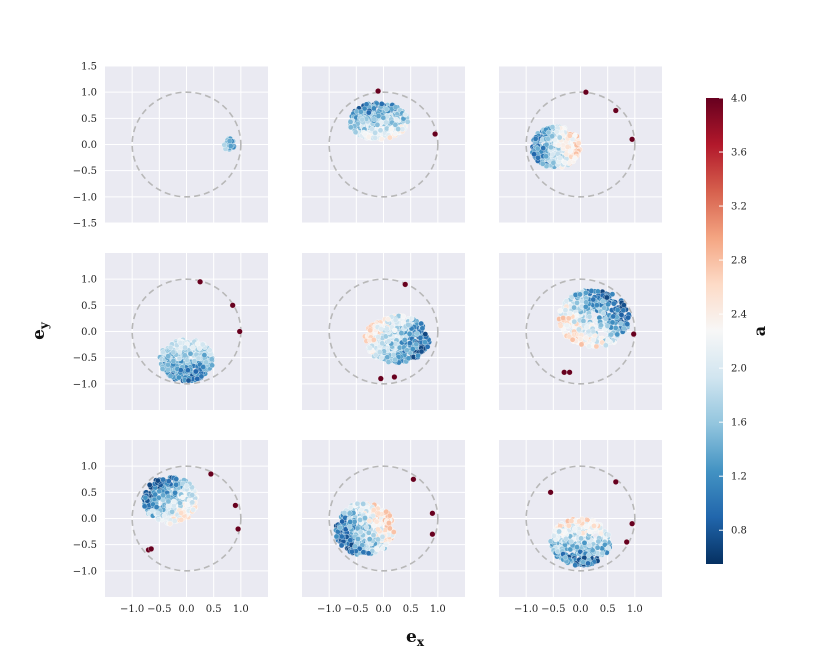  I want to click on panel-r3c2: −1.0 −0.5 0.0 0.5 1.0, so click(383, 527).